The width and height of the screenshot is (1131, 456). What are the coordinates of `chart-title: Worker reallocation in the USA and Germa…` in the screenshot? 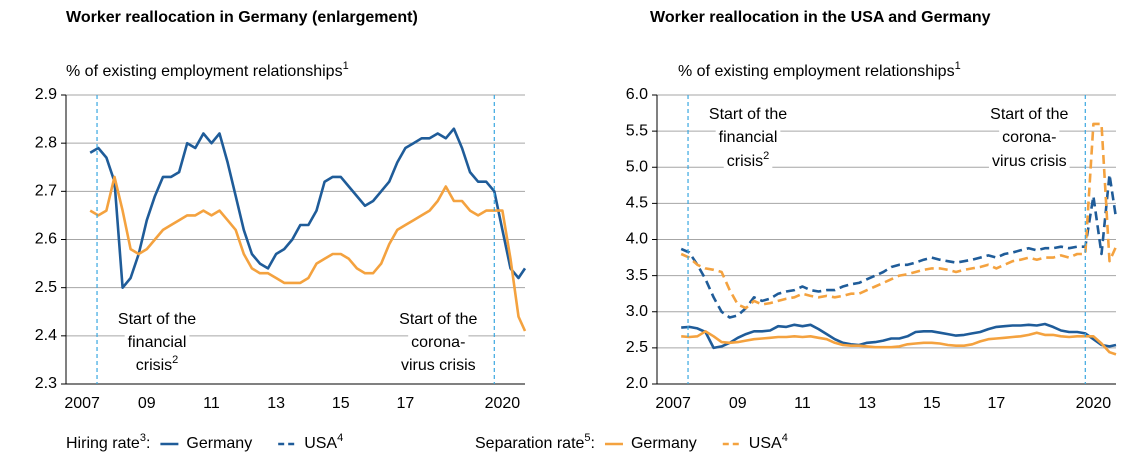 It's located at (820, 17).